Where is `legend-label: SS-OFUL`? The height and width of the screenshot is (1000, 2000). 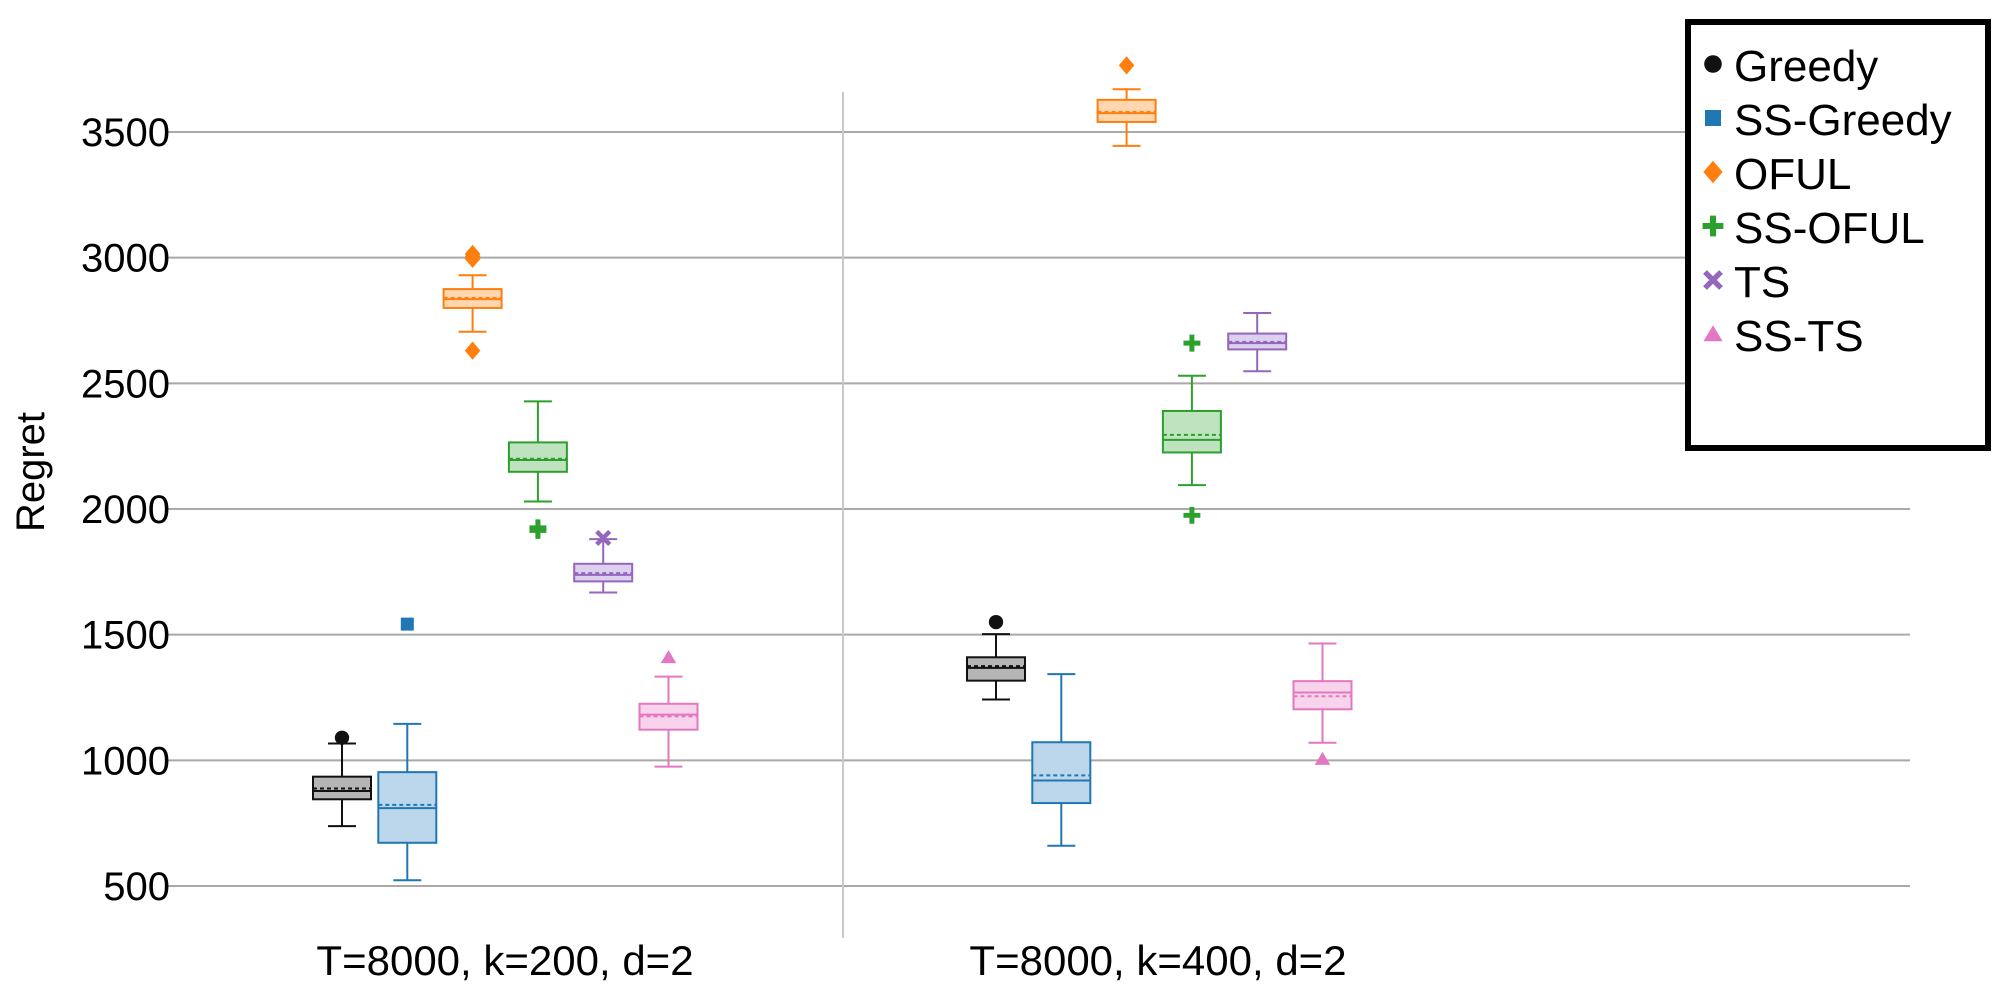
legend-label: SS-OFUL is located at coordinates (1829, 228).